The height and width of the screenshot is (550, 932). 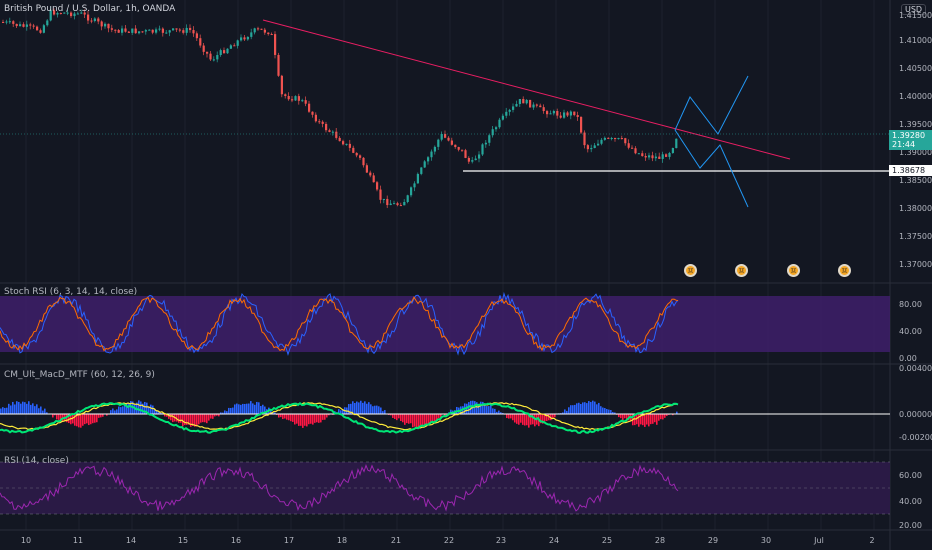 I want to click on time-tick: 14, so click(x=131, y=540).